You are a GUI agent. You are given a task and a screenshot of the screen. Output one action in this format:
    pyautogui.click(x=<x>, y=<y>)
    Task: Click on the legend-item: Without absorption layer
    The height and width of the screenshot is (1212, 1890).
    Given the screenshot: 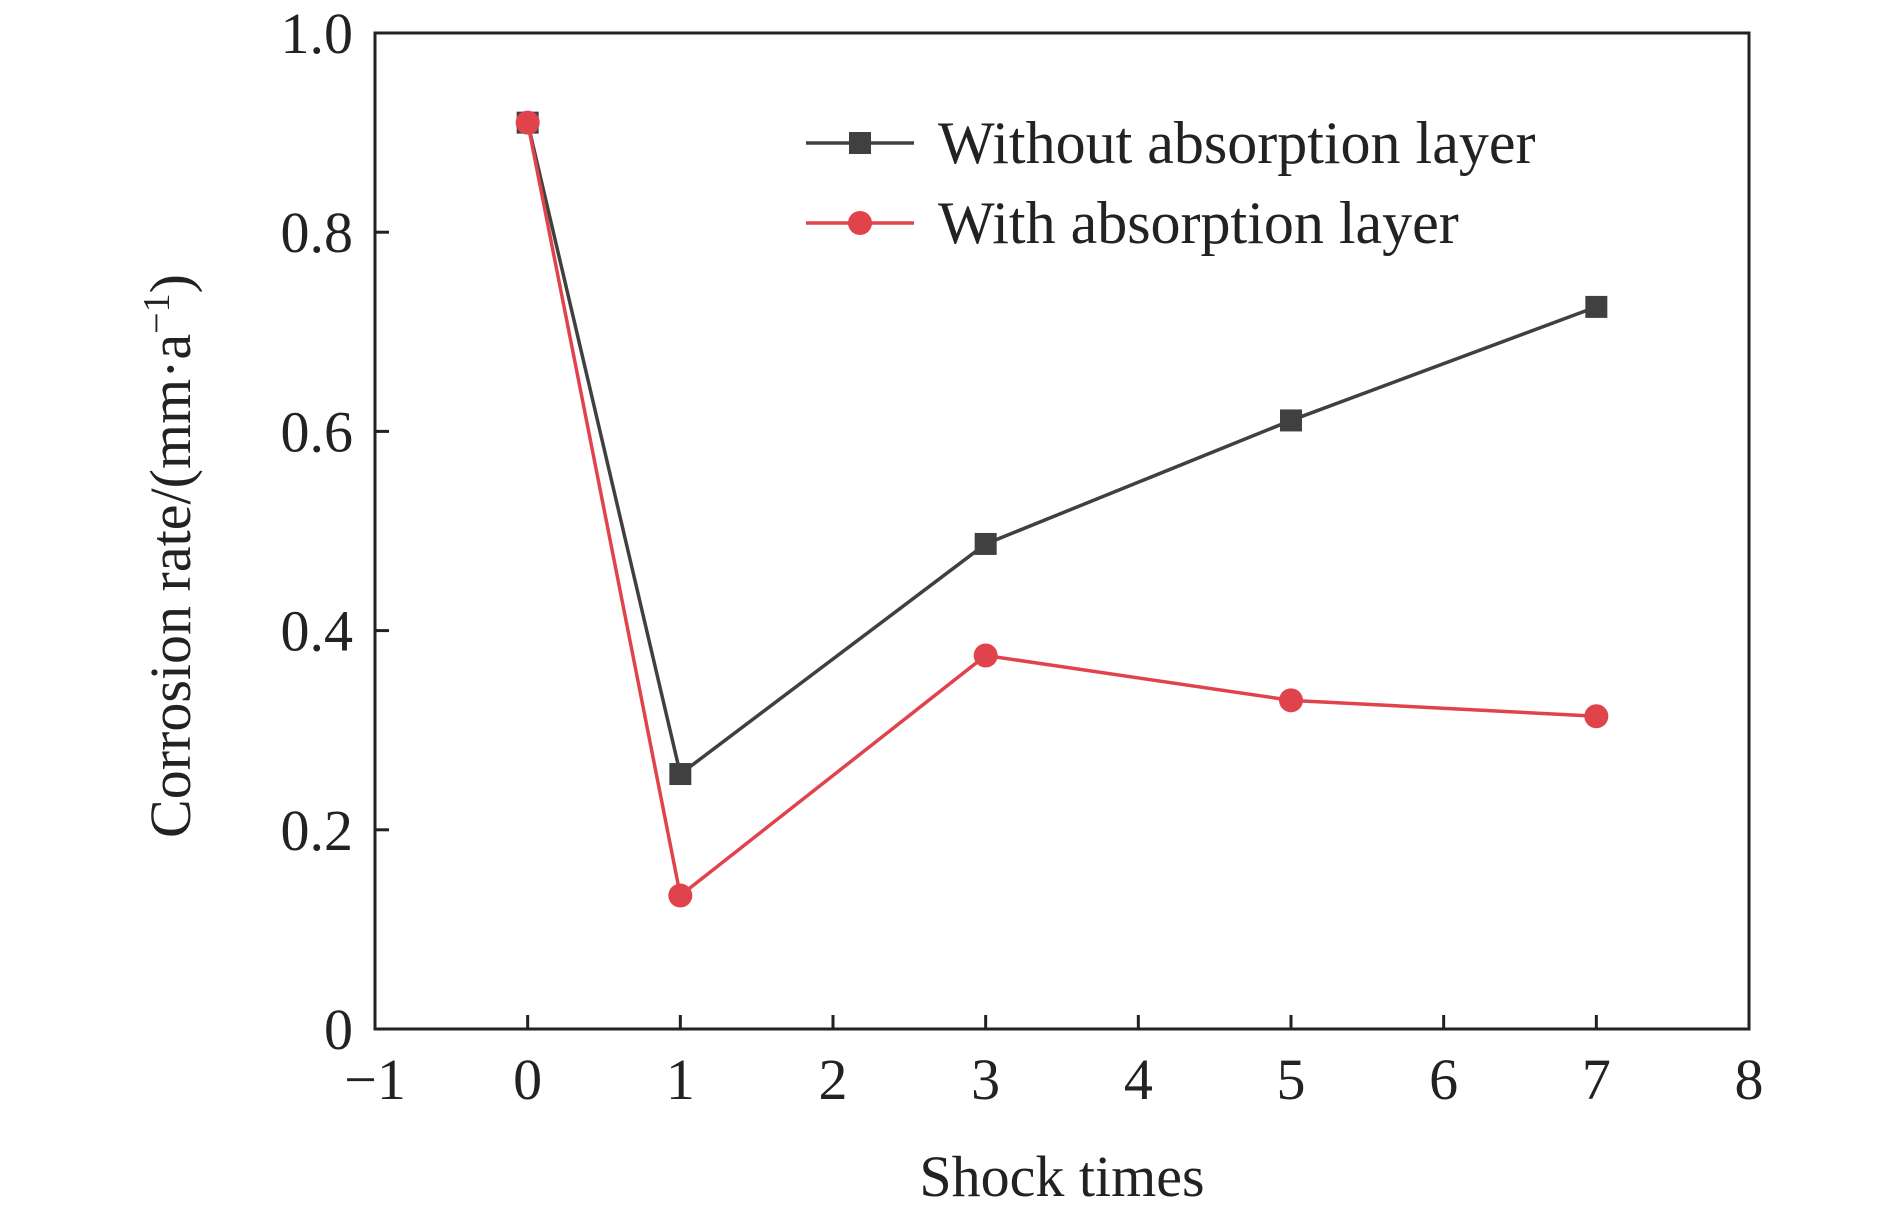 What is the action you would take?
    pyautogui.click(x=1170, y=143)
    